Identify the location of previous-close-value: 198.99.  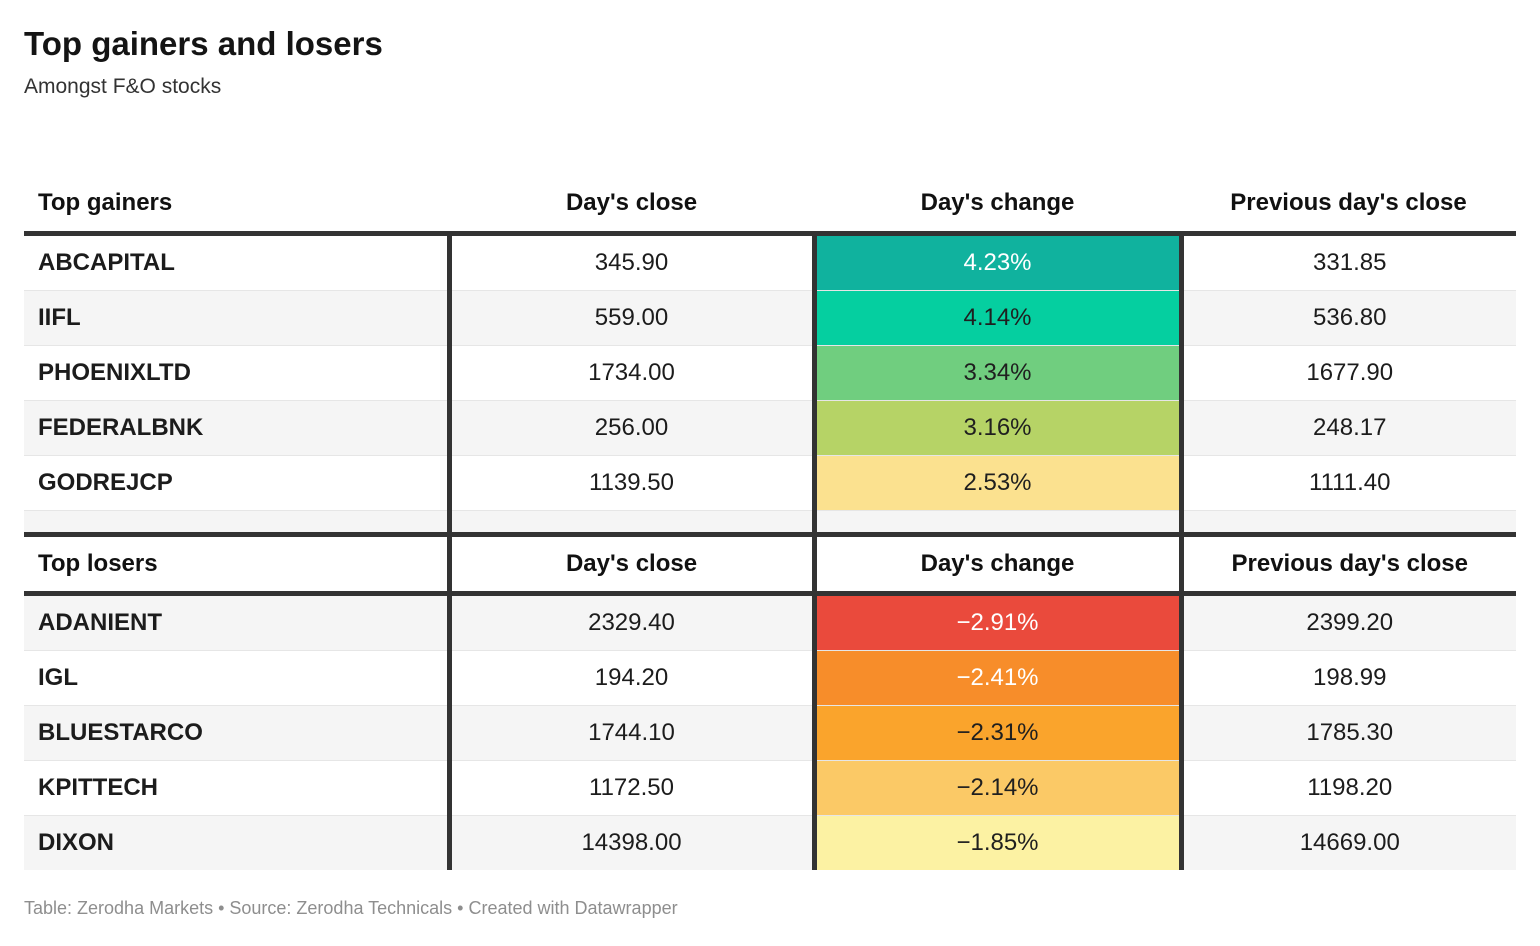
(1347, 678).